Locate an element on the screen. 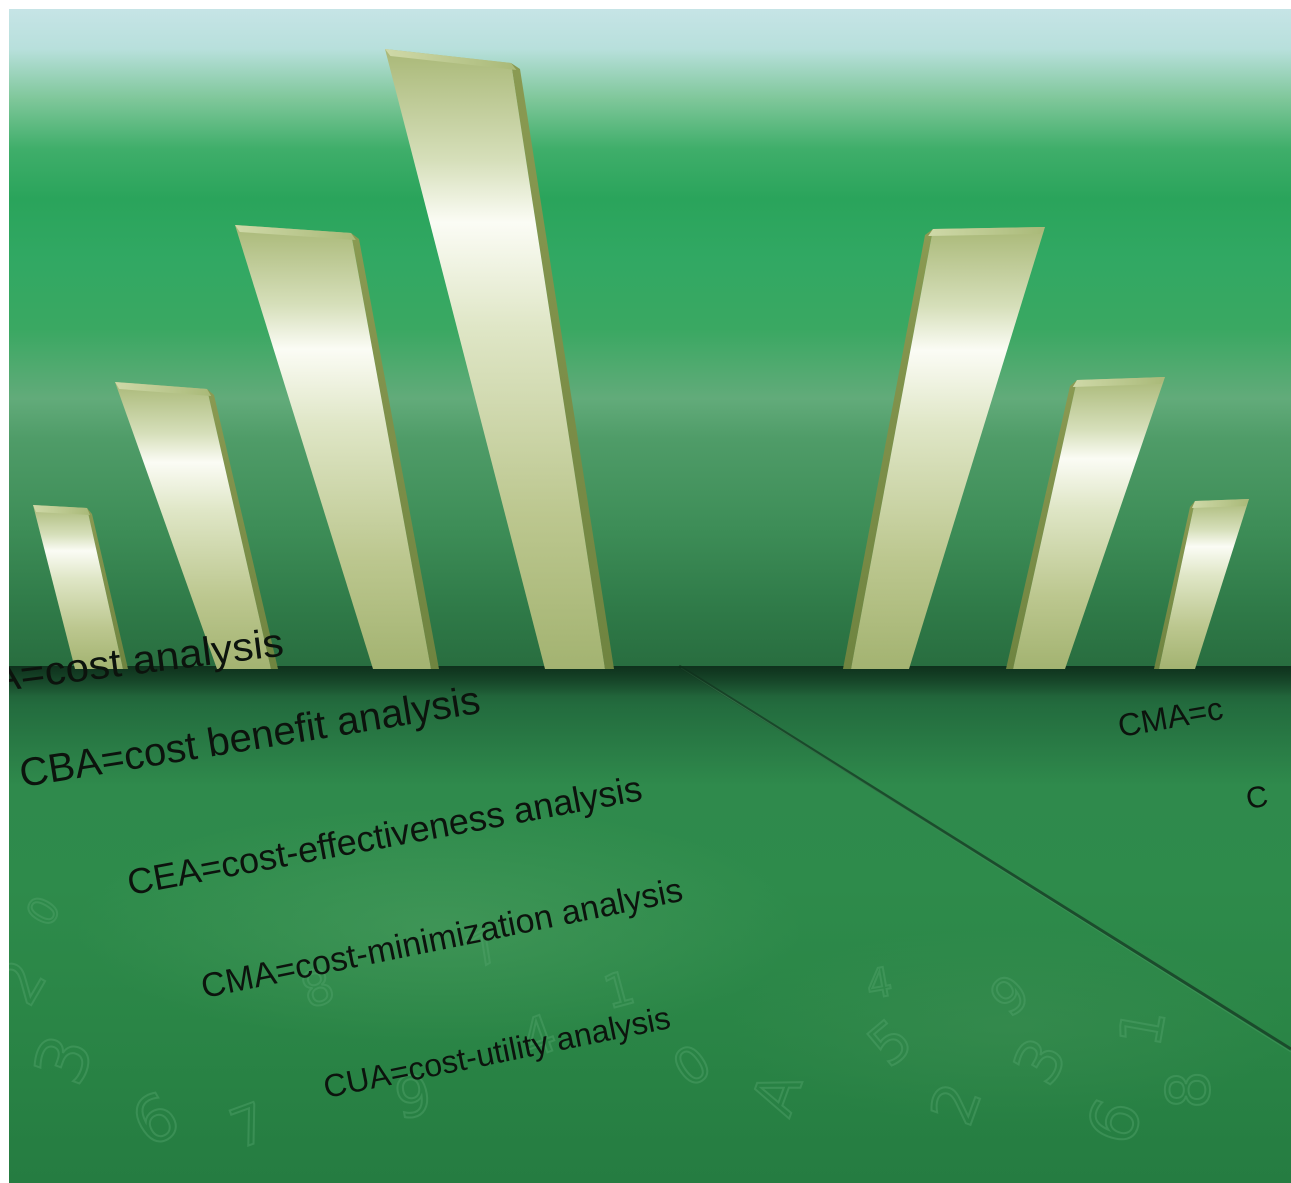 This screenshot has height=1183, width=1291. horizon-shadow is located at coordinates (650, 681).